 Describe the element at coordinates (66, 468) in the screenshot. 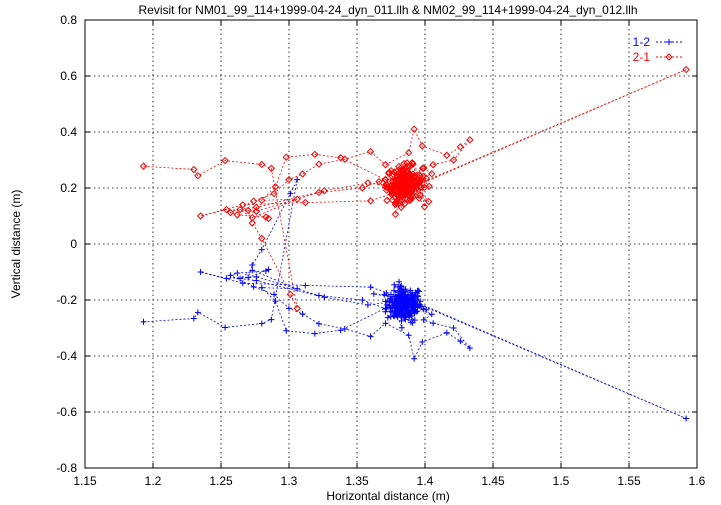

I see `y-tick-label: -0.8` at that location.